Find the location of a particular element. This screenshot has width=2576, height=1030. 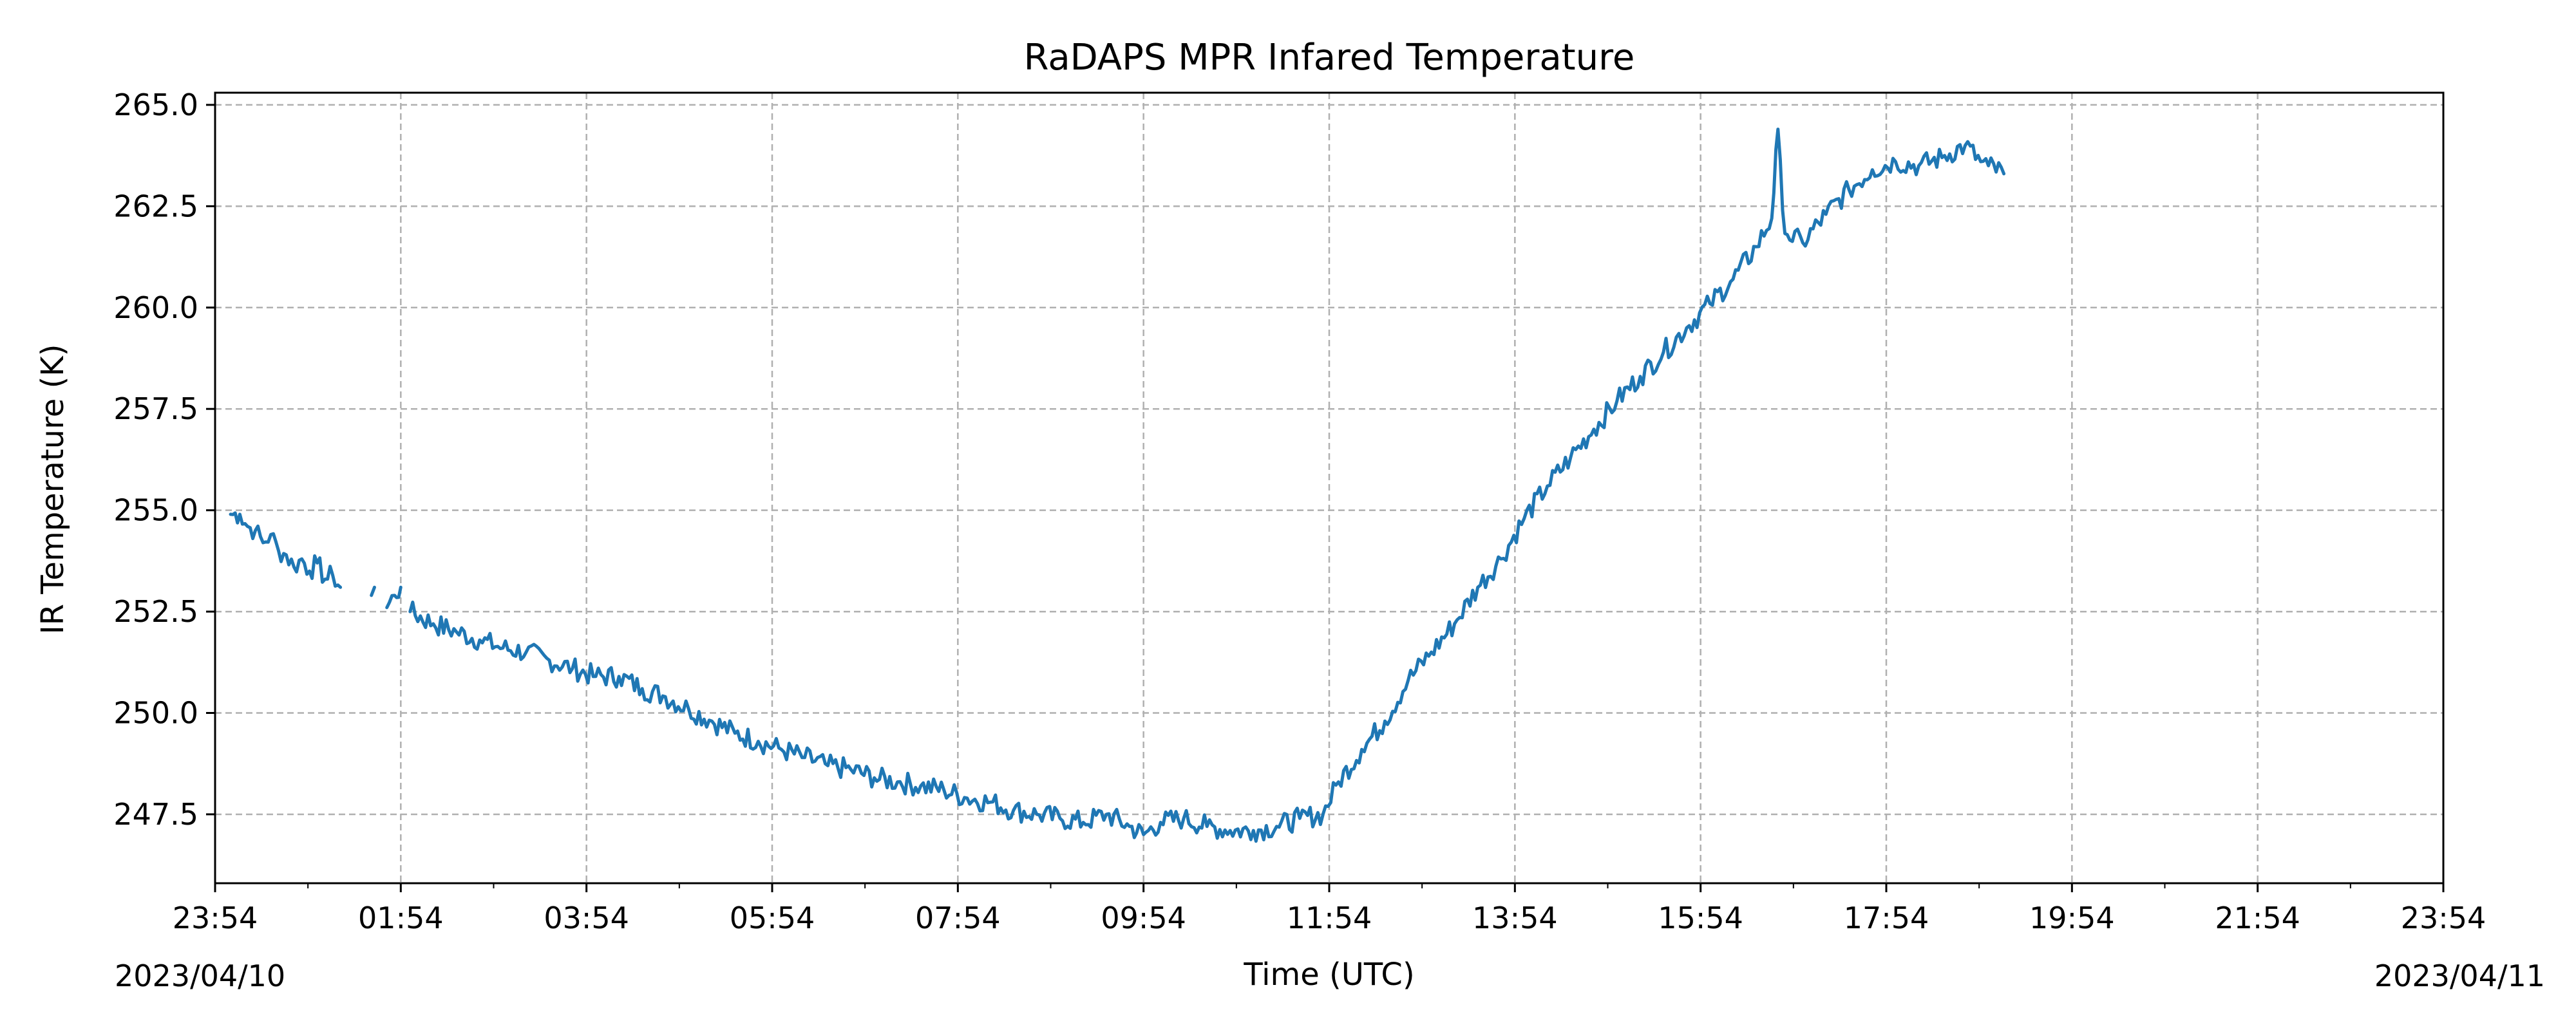

x-axis-label: Time (UTC) is located at coordinates (1329, 975).